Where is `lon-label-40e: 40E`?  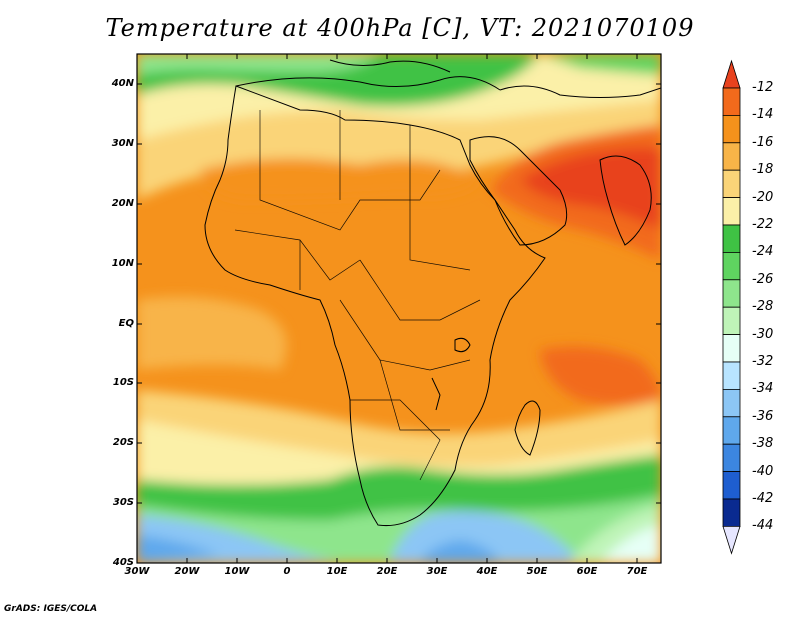 lon-label-40e: 40E is located at coordinates (487, 571).